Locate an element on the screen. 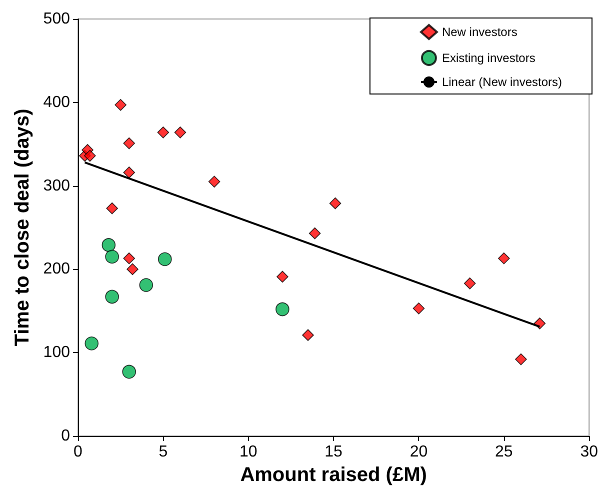 The height and width of the screenshot is (490, 601). y-tick-label: 400 is located at coordinates (56, 102).